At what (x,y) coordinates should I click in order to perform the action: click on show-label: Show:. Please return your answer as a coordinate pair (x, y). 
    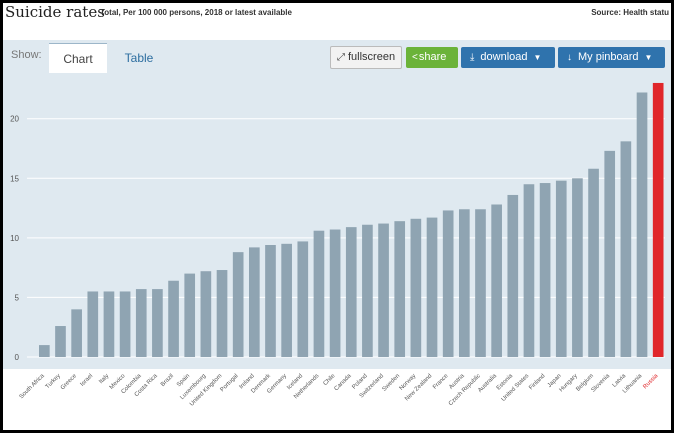
    Looking at the image, I should click on (26, 55).